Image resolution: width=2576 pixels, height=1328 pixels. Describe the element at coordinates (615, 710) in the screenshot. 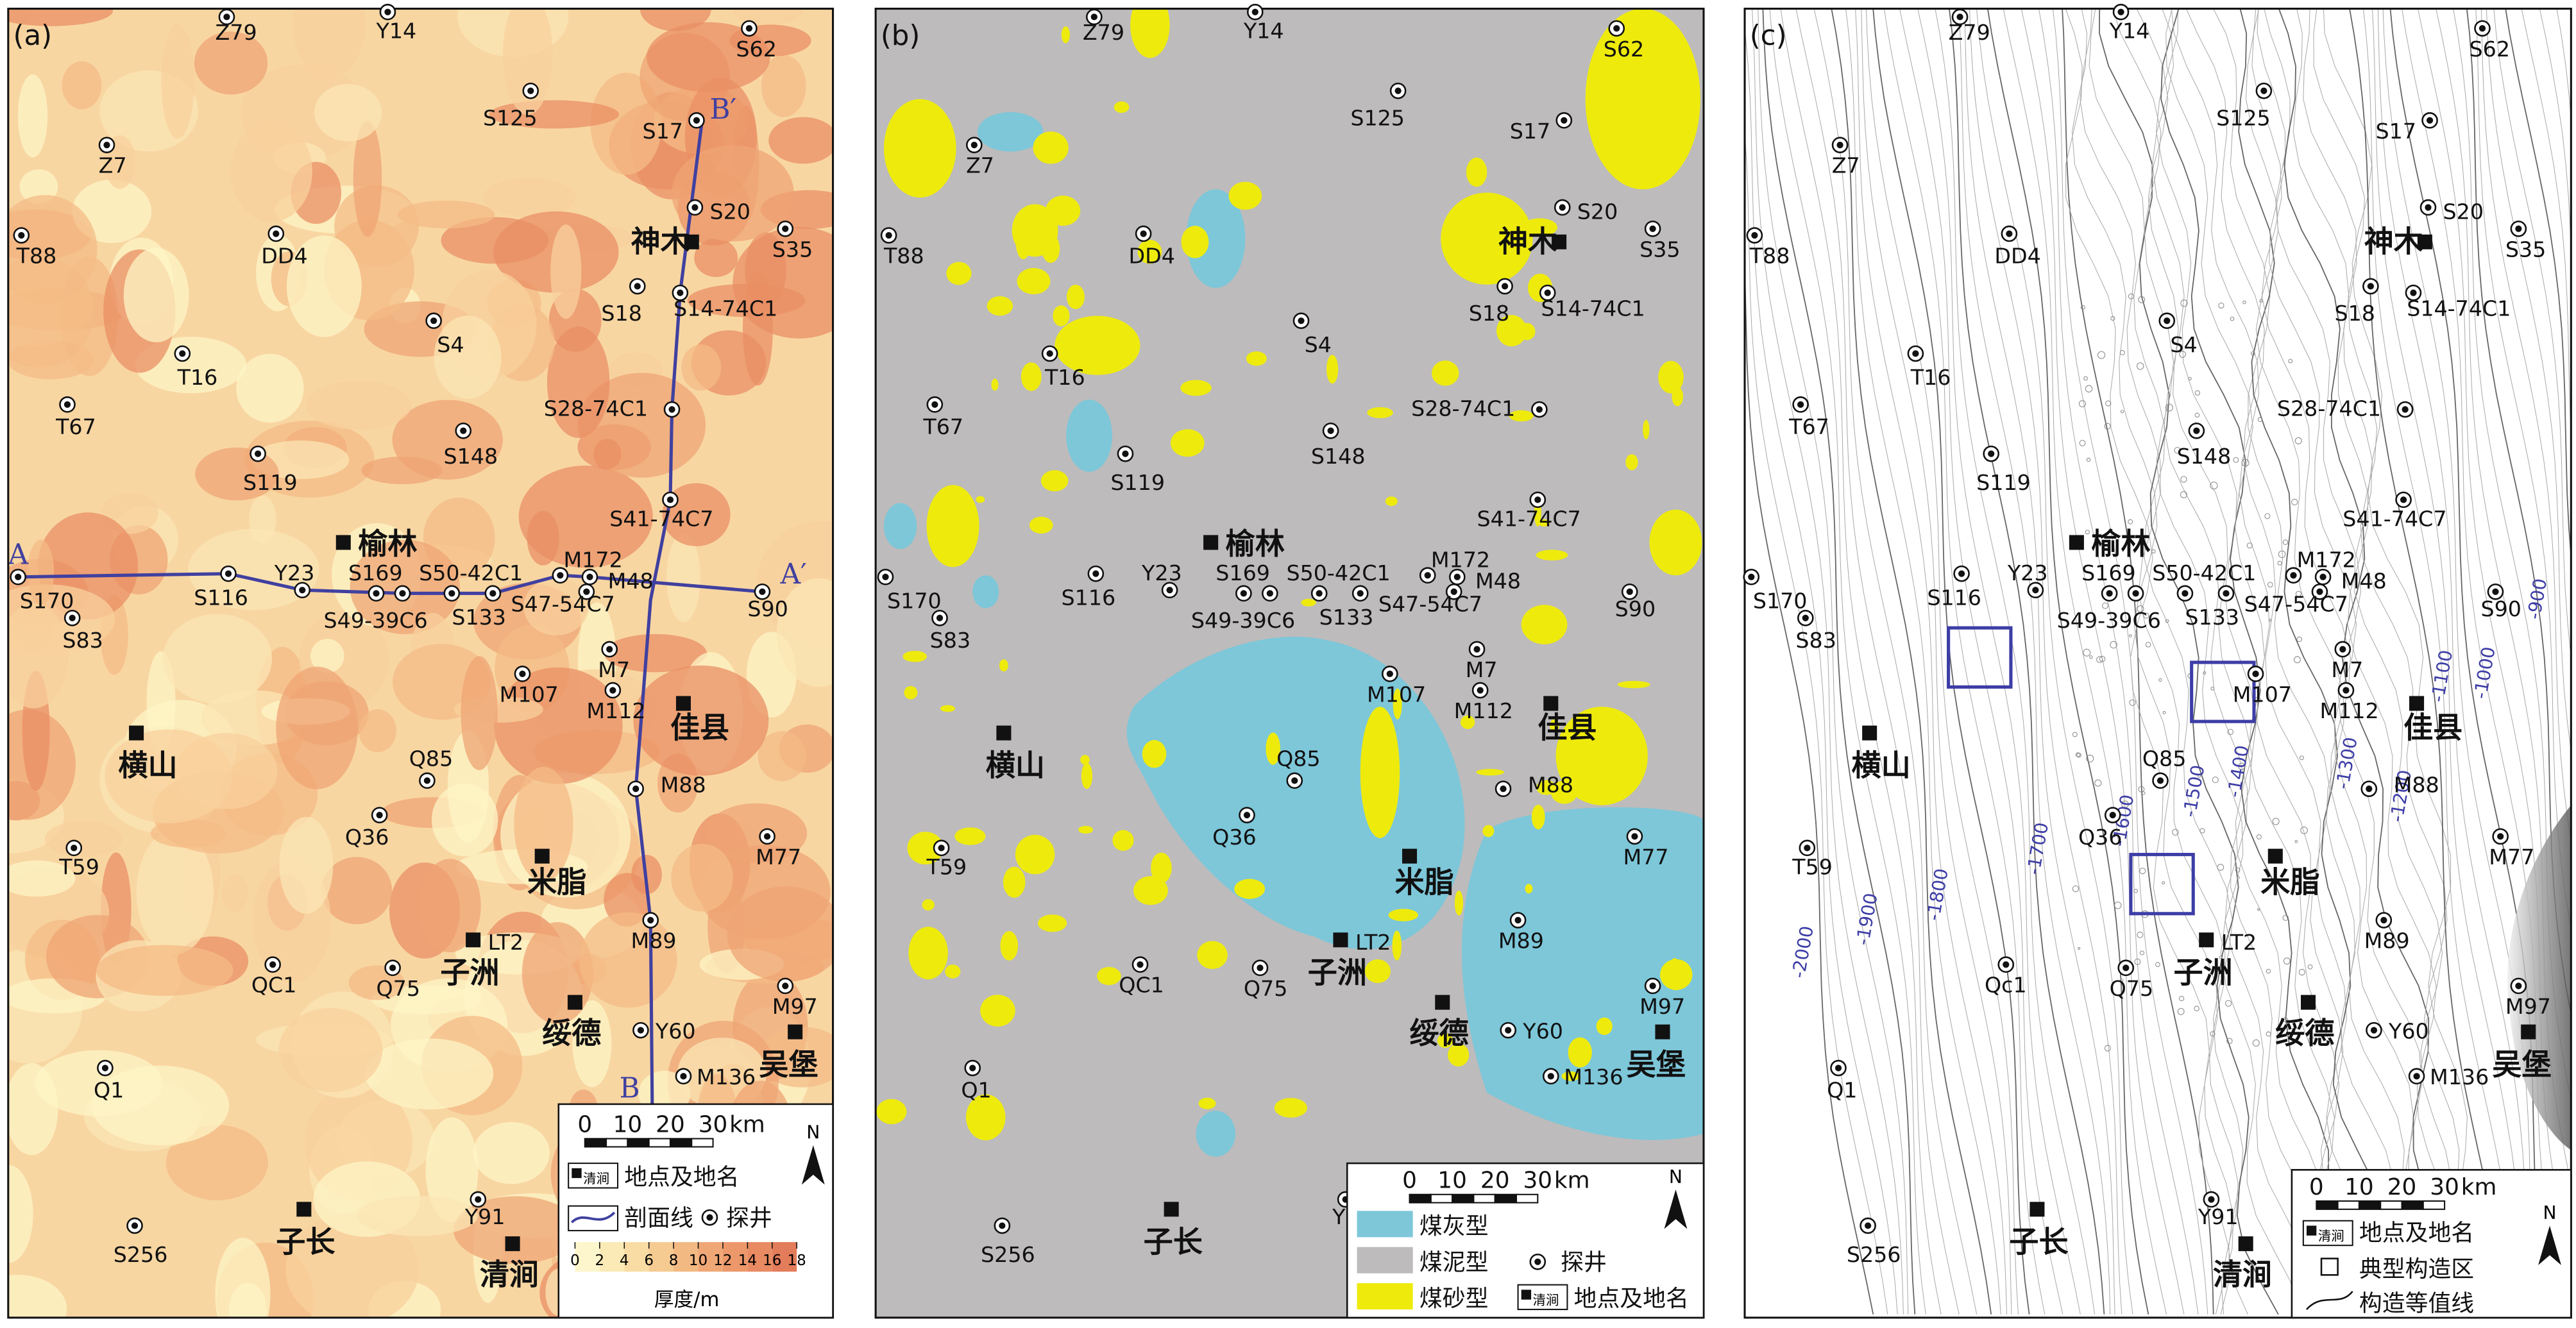

I see `well-label: M112` at that location.